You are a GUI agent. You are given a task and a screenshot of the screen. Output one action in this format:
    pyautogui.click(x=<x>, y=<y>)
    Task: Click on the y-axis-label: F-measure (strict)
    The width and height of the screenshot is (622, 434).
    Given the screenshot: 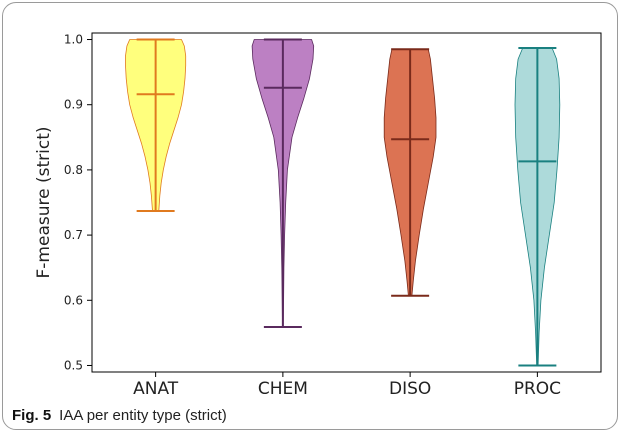 What is the action you would take?
    pyautogui.click(x=44, y=203)
    